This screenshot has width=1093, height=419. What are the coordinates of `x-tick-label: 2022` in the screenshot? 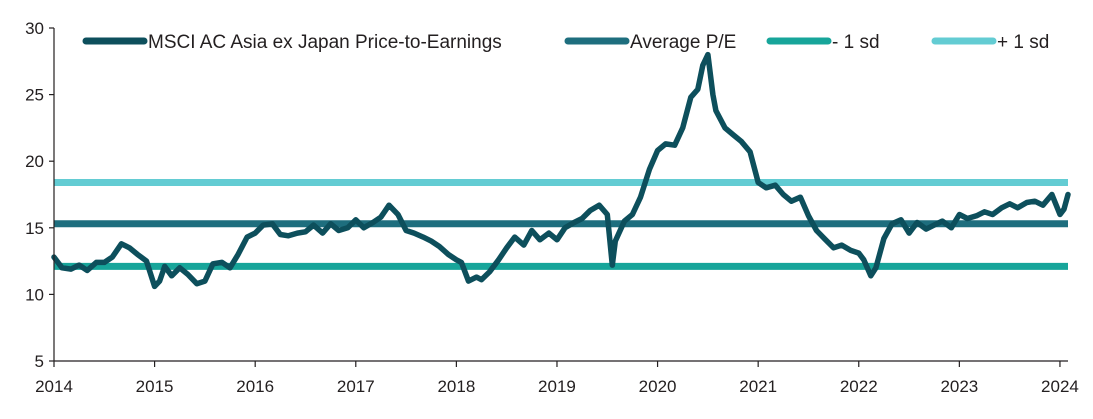 It's located at (859, 386).